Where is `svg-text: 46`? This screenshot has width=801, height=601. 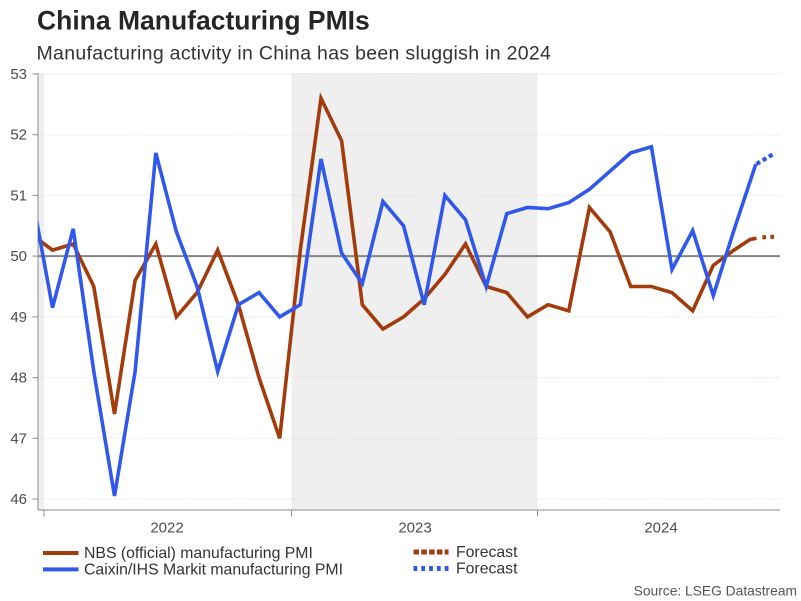
svg-text: 46 is located at coordinates (18, 499).